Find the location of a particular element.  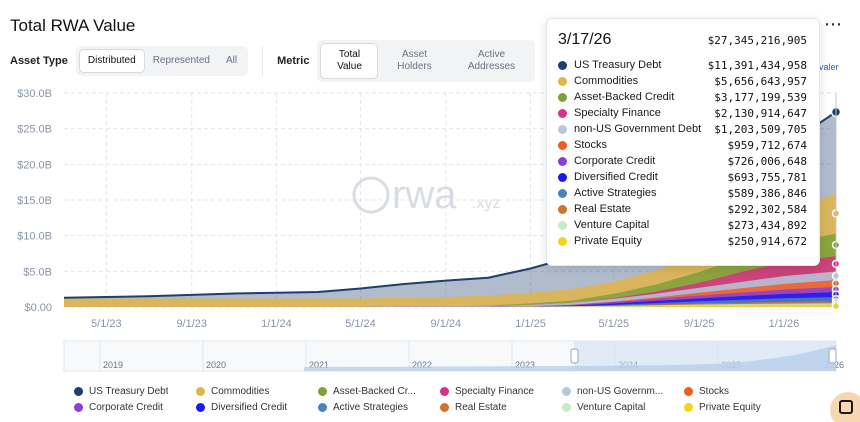

tooltip-series-value: $959,712,674 is located at coordinates (767, 145).